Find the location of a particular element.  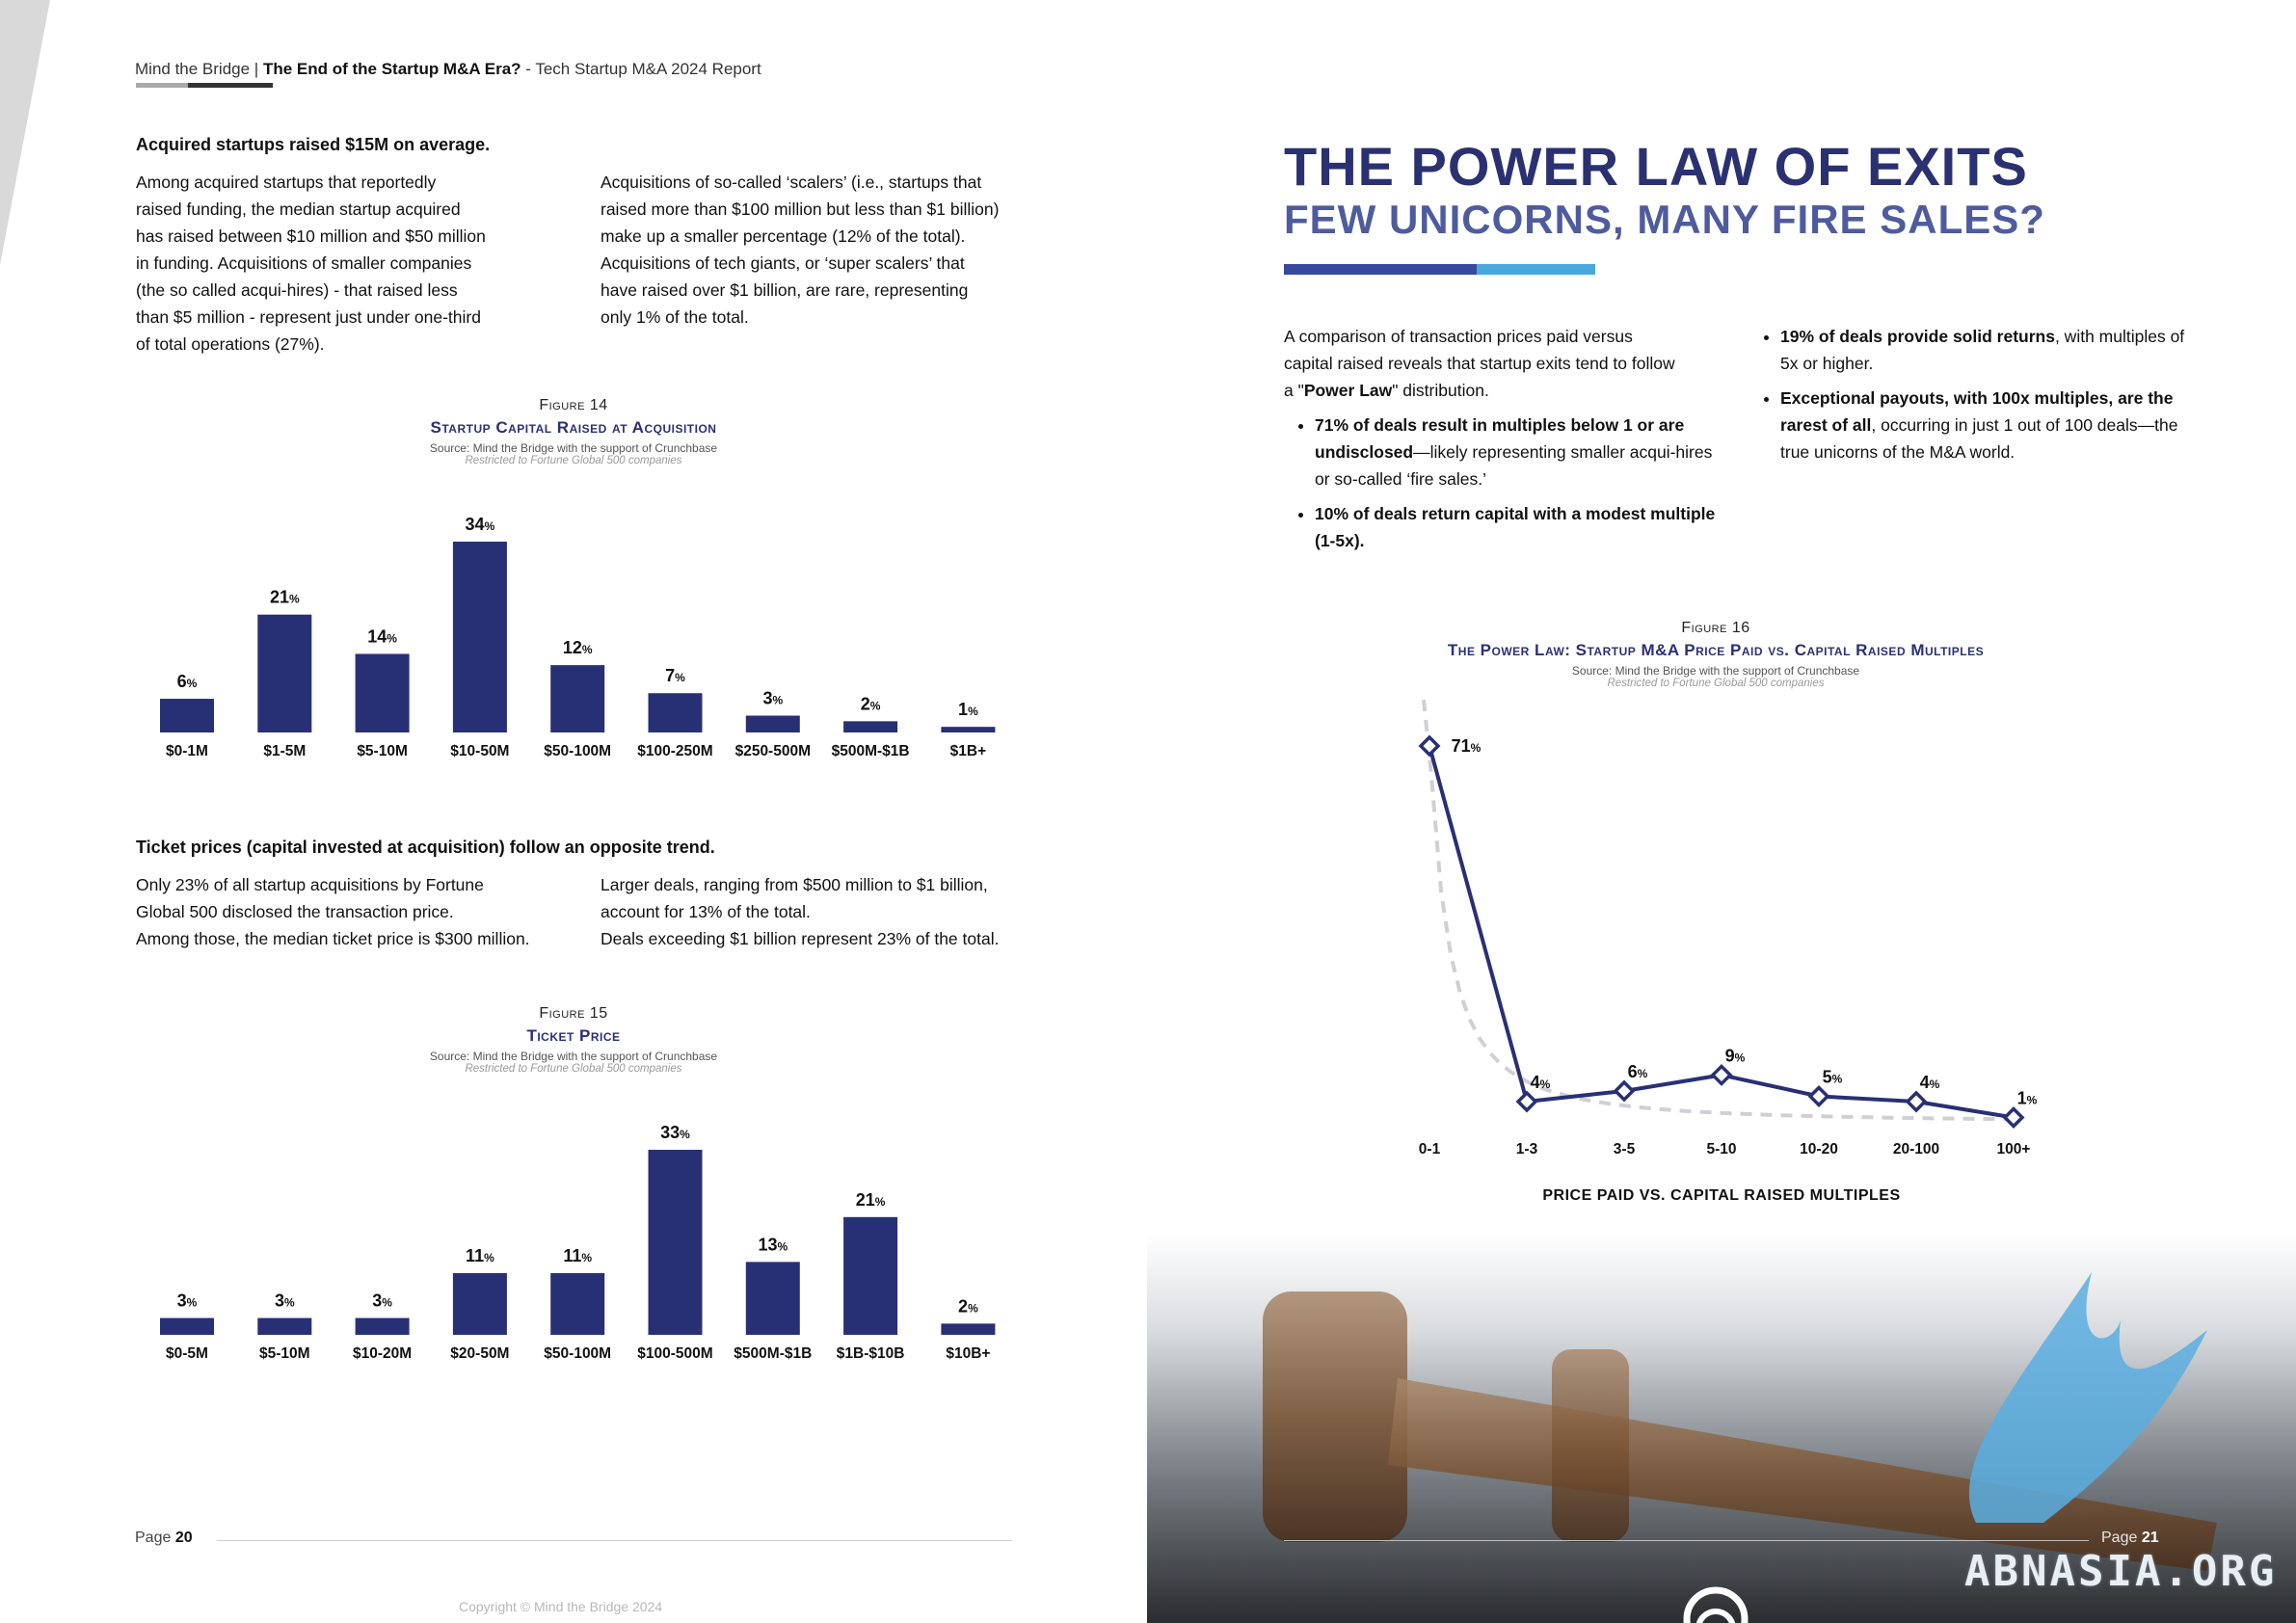

point-label-0-1: 71% is located at coordinates (1467, 746).